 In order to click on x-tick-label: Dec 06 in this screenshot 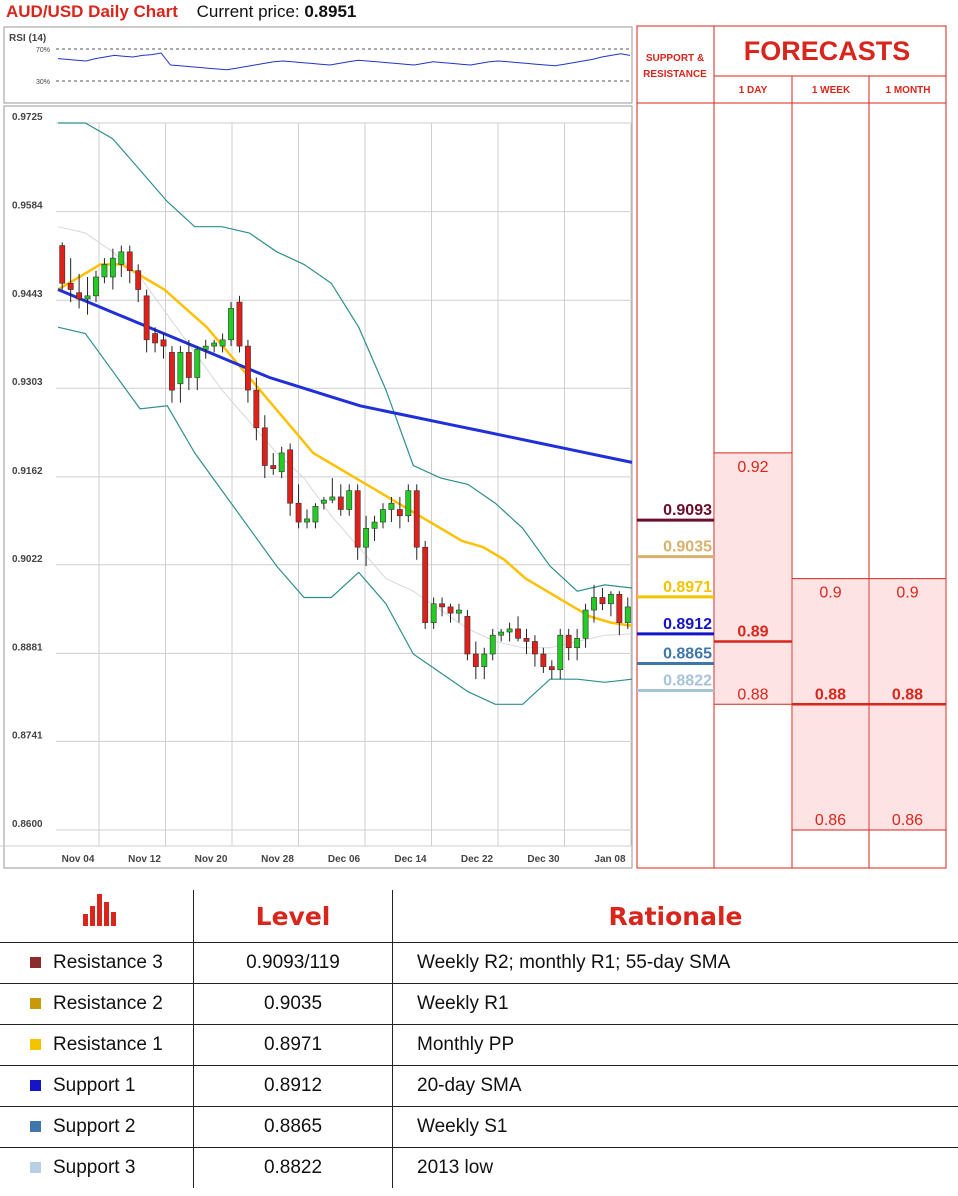, I will do `click(344, 859)`.